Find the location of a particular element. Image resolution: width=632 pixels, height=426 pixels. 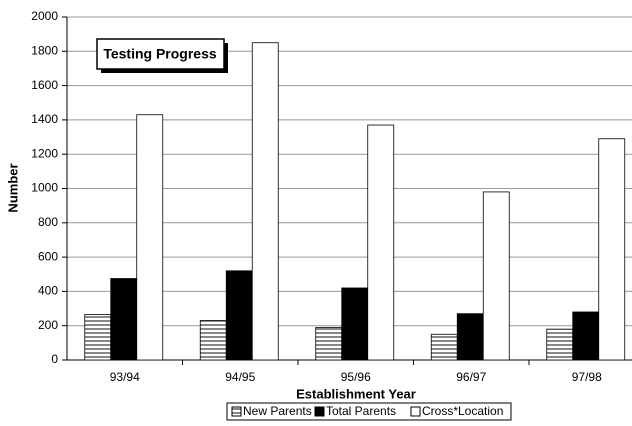

legend-label: New Parents is located at coordinates (277, 411).